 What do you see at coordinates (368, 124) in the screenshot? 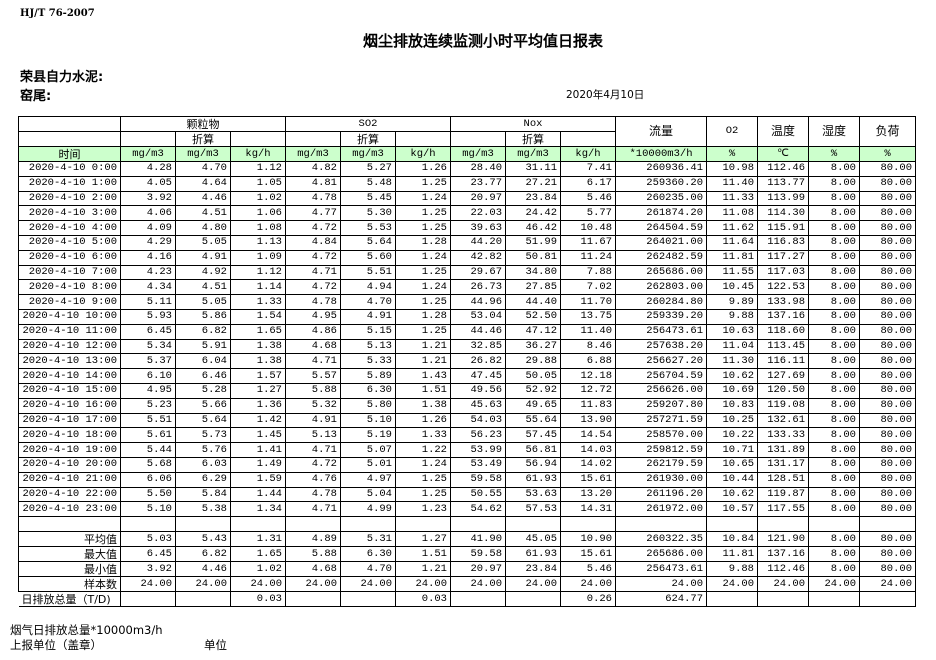
I see `header-so2: SO2` at bounding box center [368, 124].